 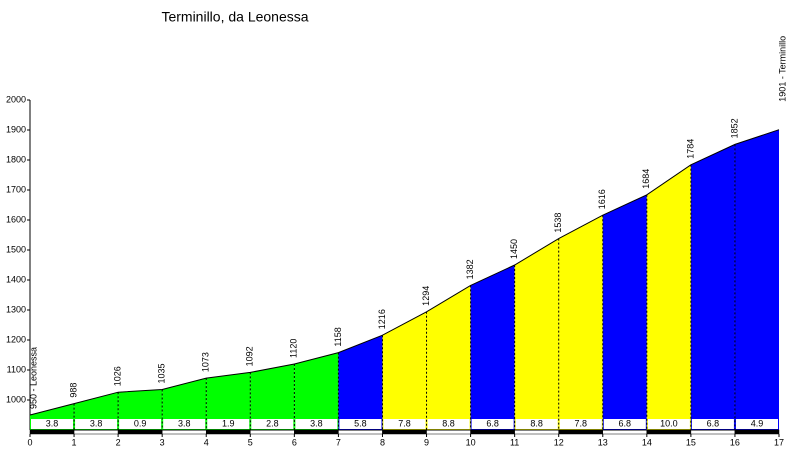 I want to click on elevation-label: 1538, so click(x=558, y=223).